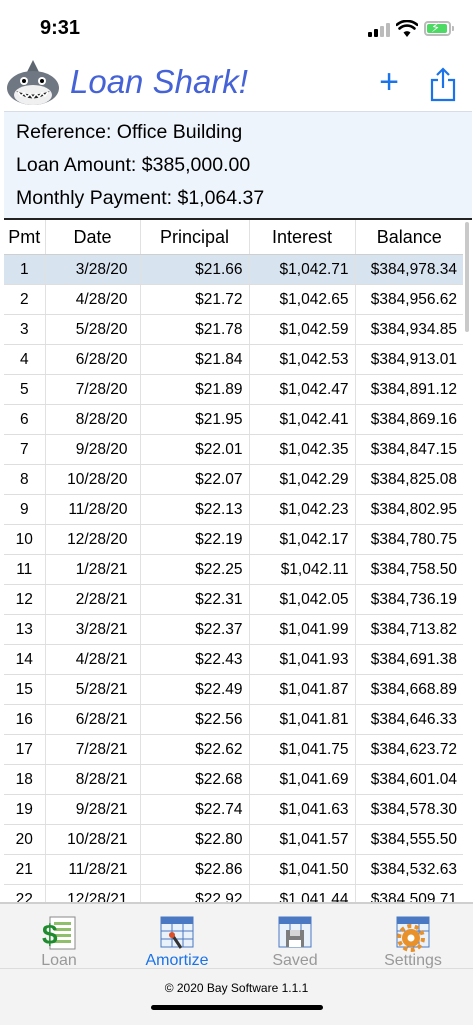 This screenshot has height=1025, width=473. I want to click on date-cell: 12/28/21, so click(92, 894).